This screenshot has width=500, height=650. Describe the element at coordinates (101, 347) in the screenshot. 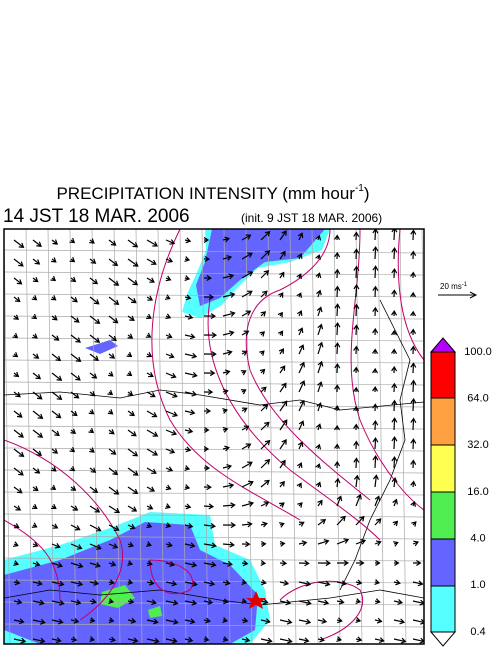

I see `precip-moderate` at that location.